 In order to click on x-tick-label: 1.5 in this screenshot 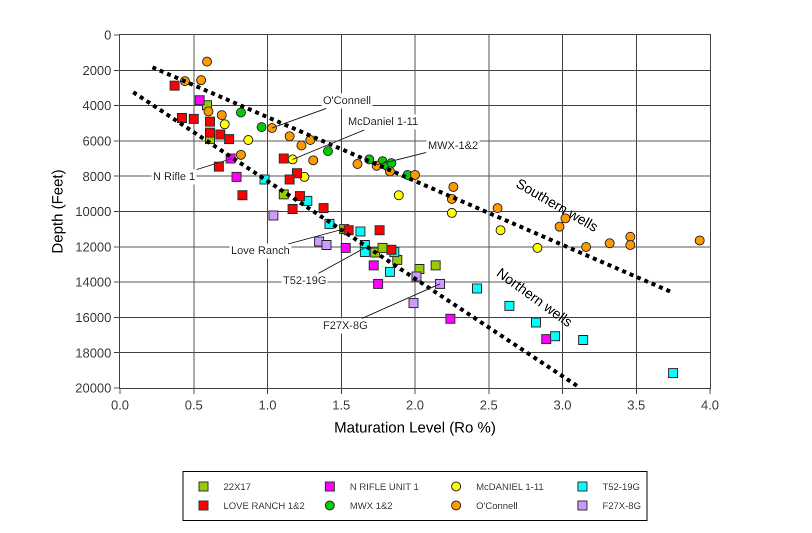, I will do `click(341, 405)`.